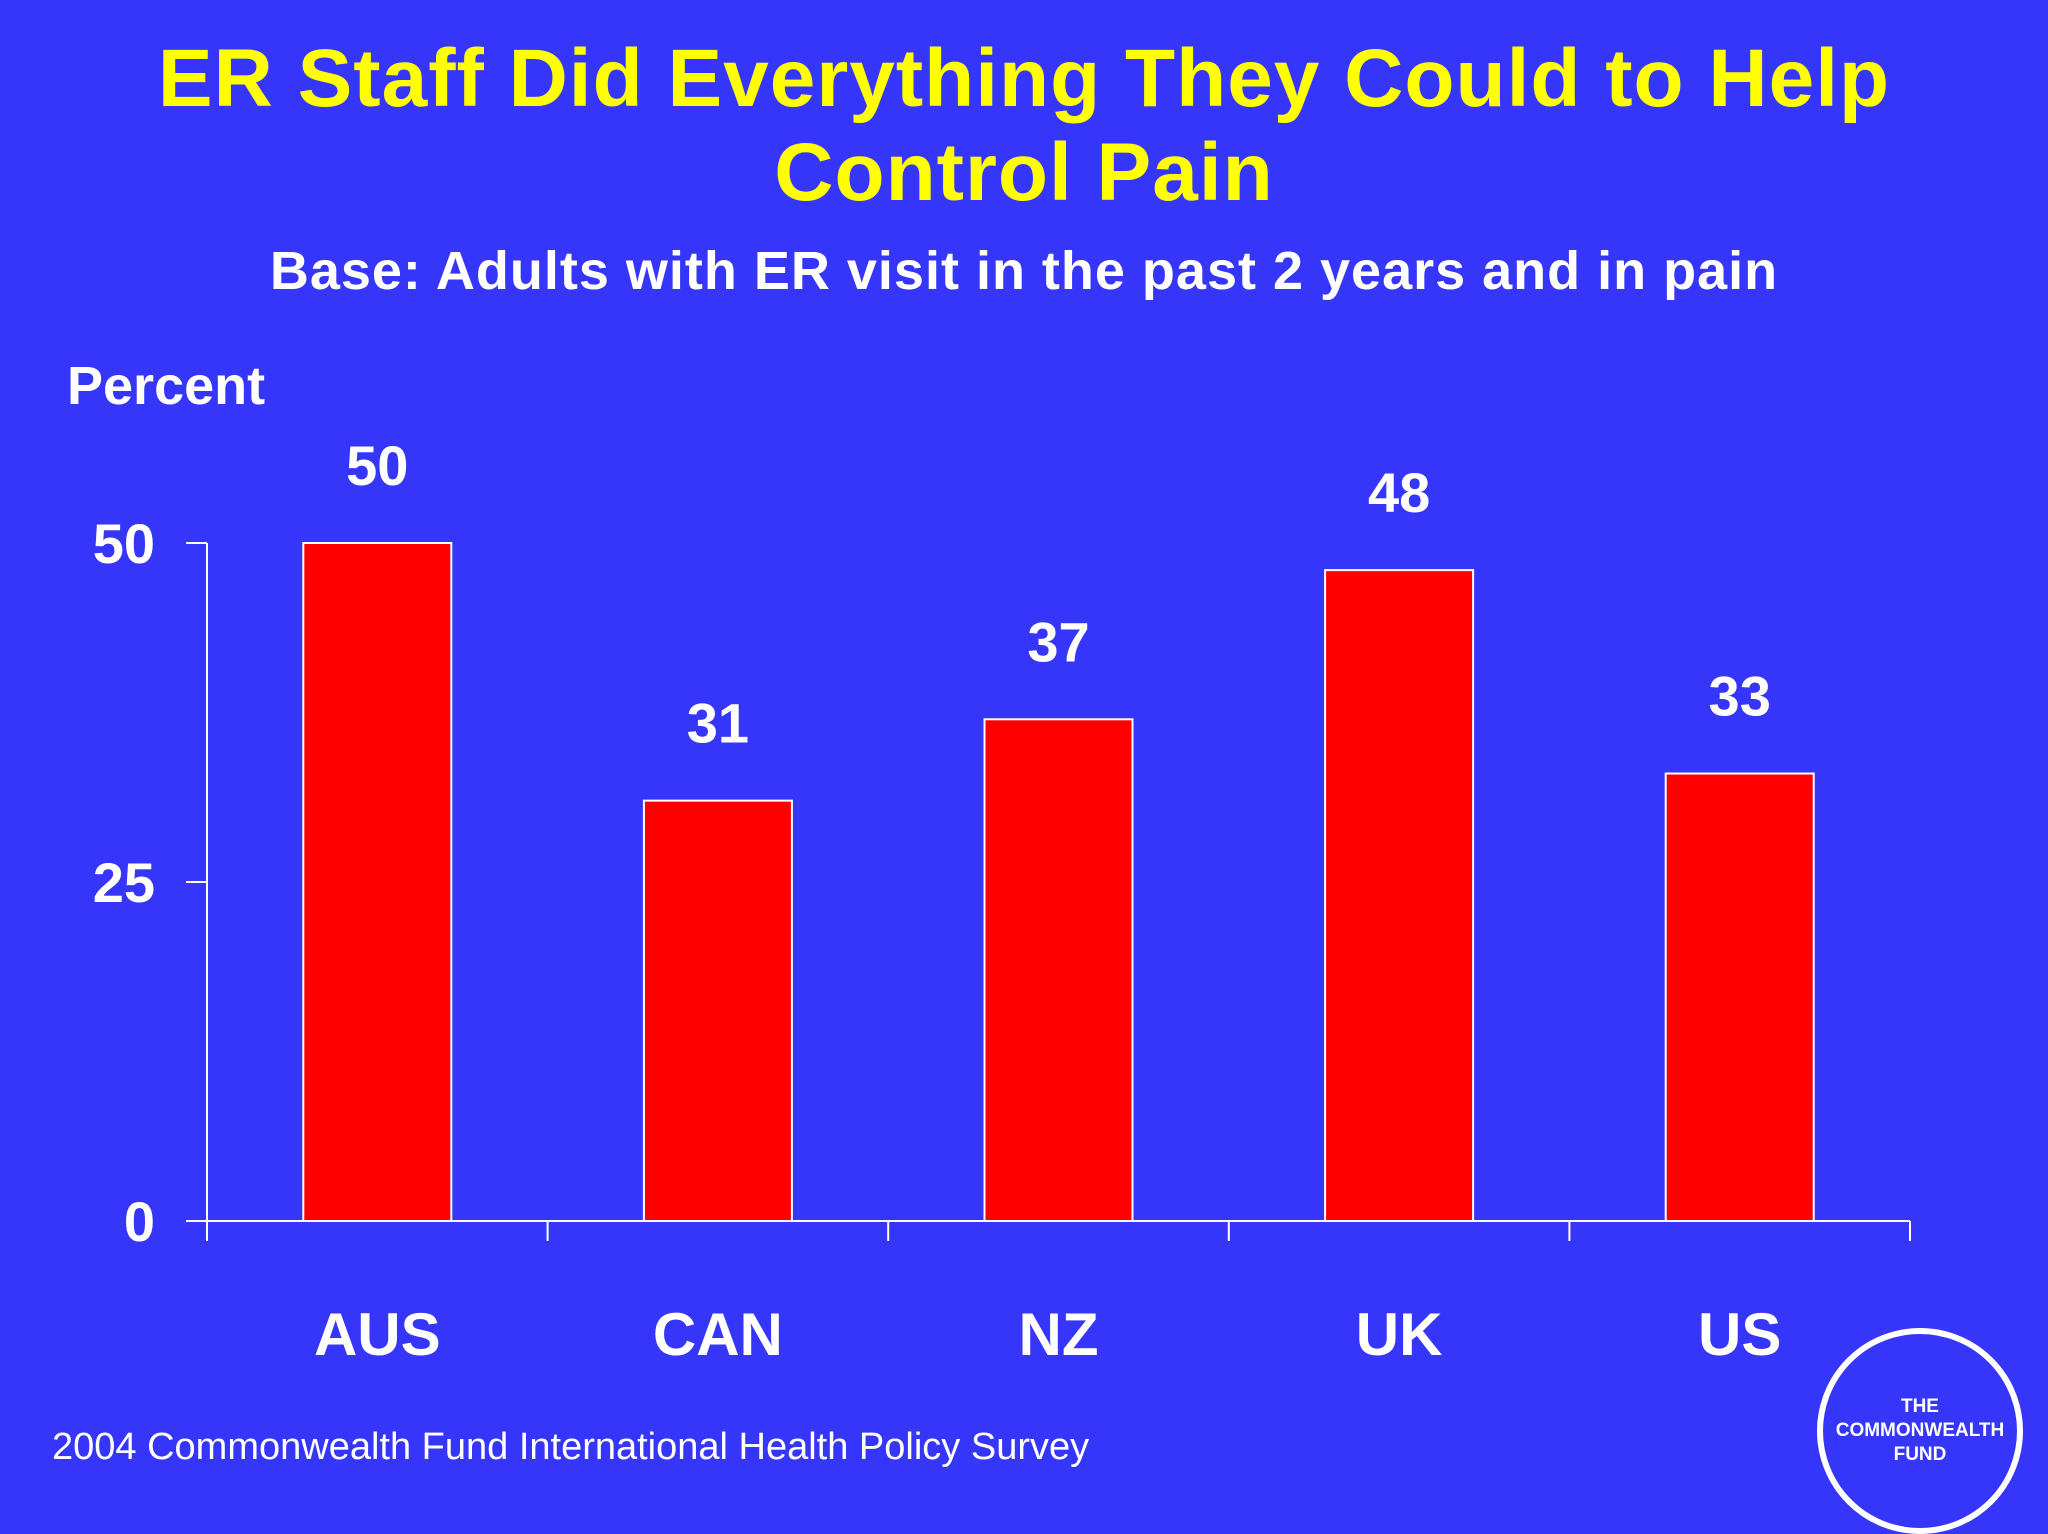 This screenshot has height=1534, width=2048. What do you see at coordinates (718, 723) in the screenshot?
I see `data-label-can: 31` at bounding box center [718, 723].